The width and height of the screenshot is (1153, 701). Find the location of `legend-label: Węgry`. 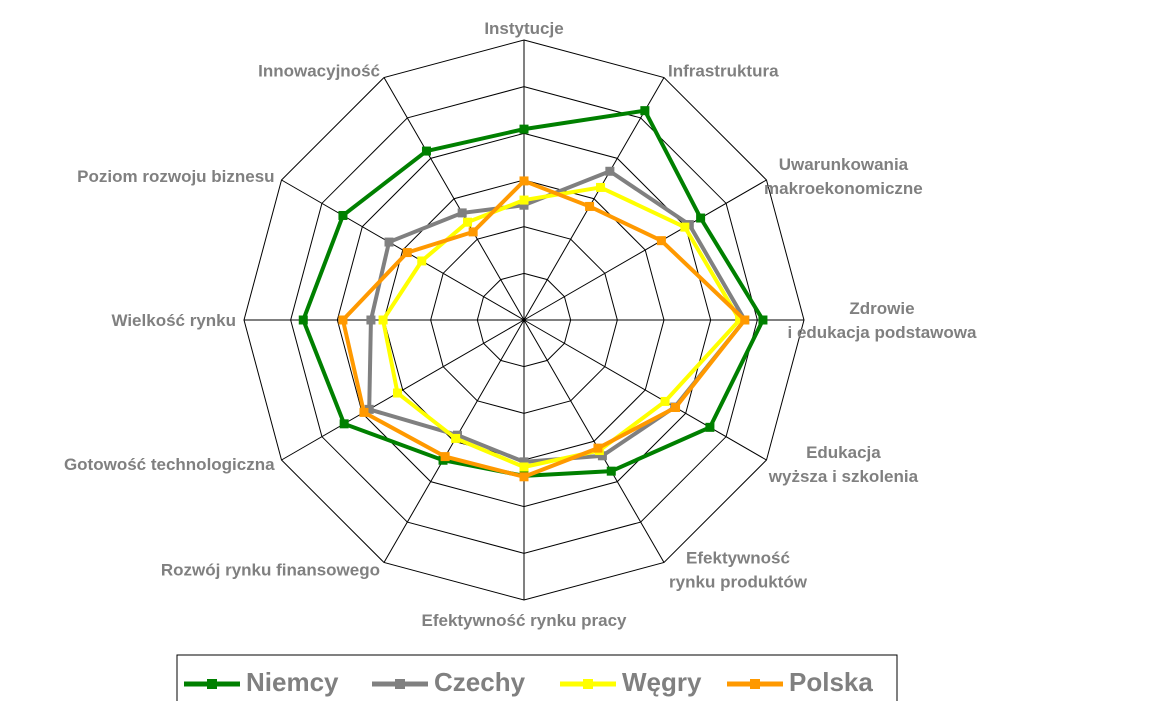

legend-label: Węgry is located at coordinates (662, 682).